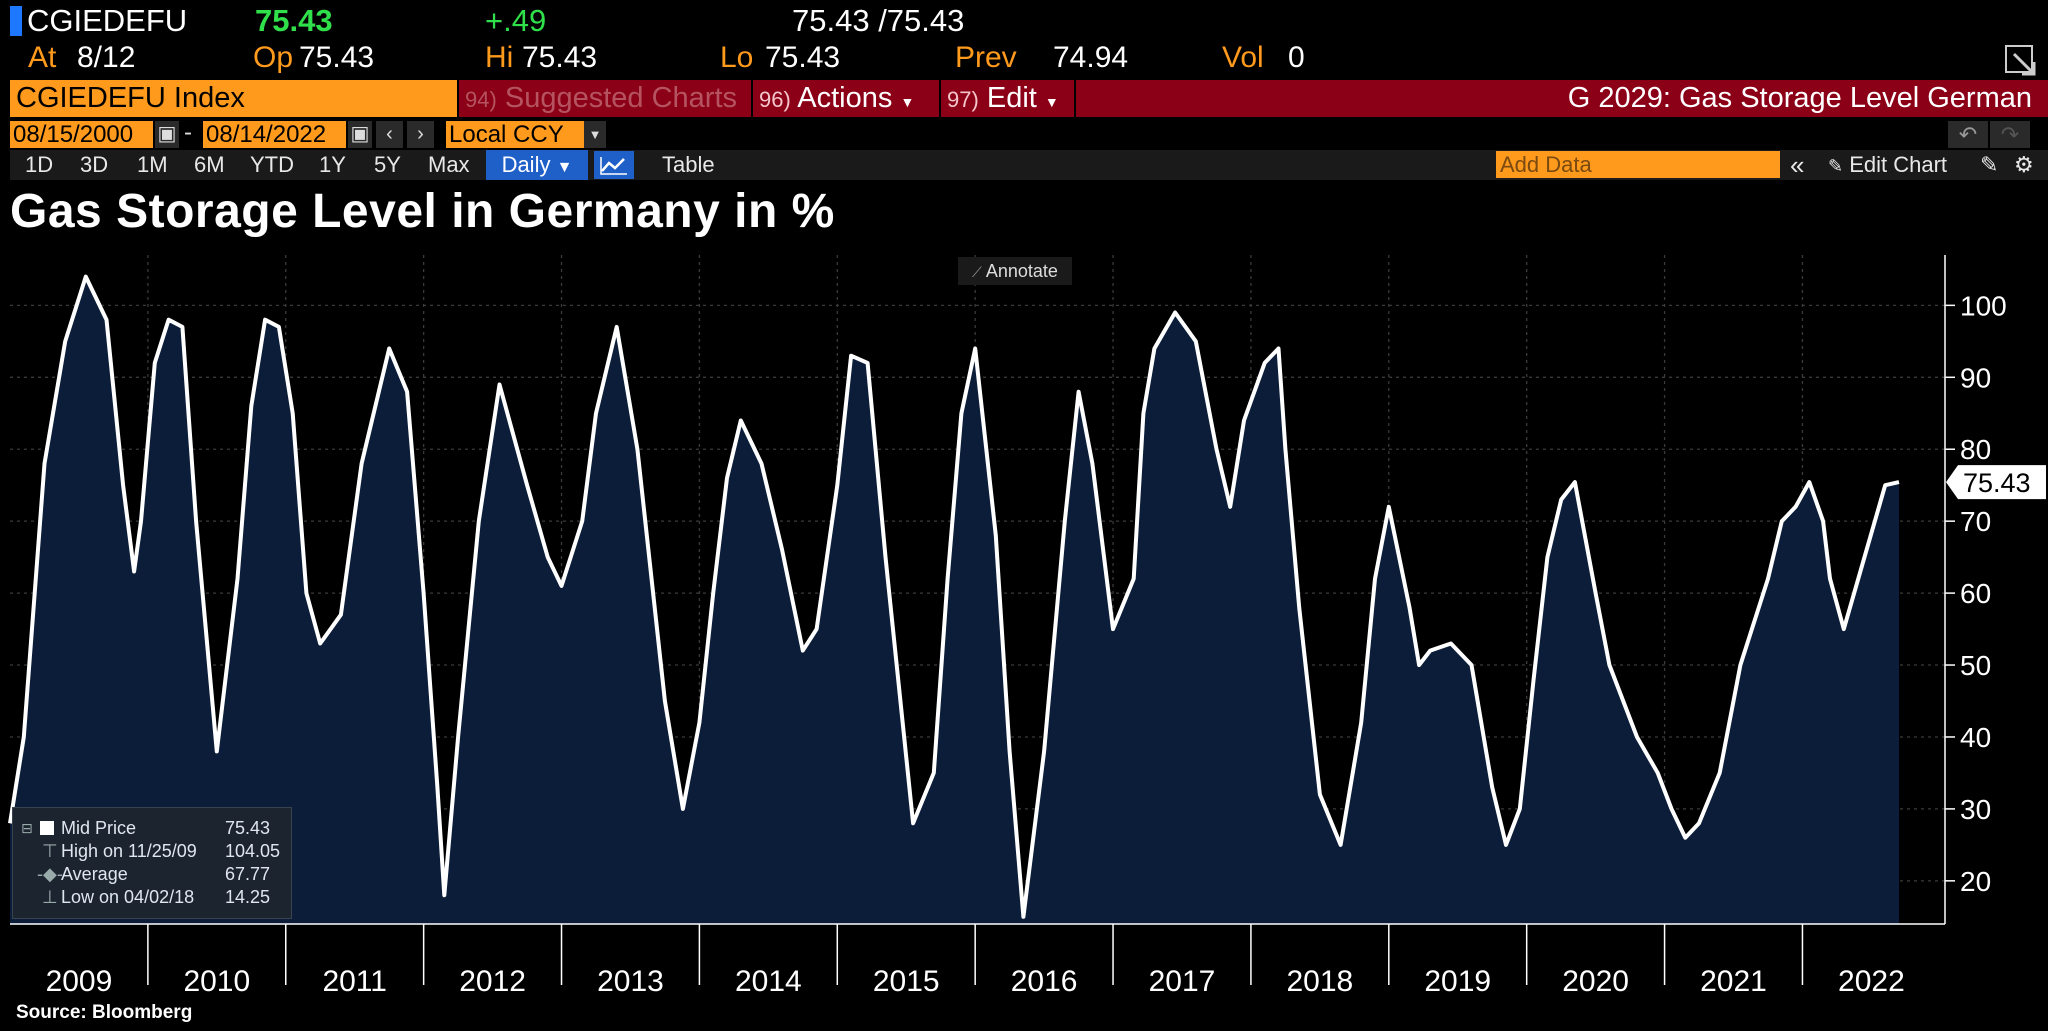 The width and height of the screenshot is (2048, 1031). I want to click on volume-label: Vol, so click(1243, 57).